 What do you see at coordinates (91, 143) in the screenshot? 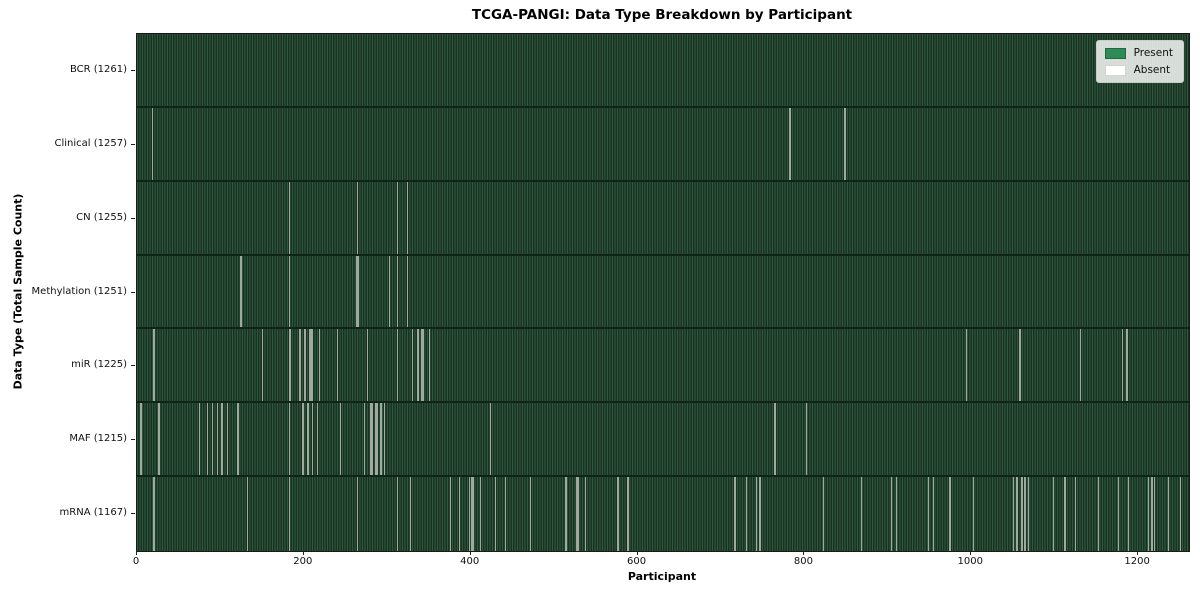
I see `y-tick-label: Clinical (1257)` at bounding box center [91, 143].